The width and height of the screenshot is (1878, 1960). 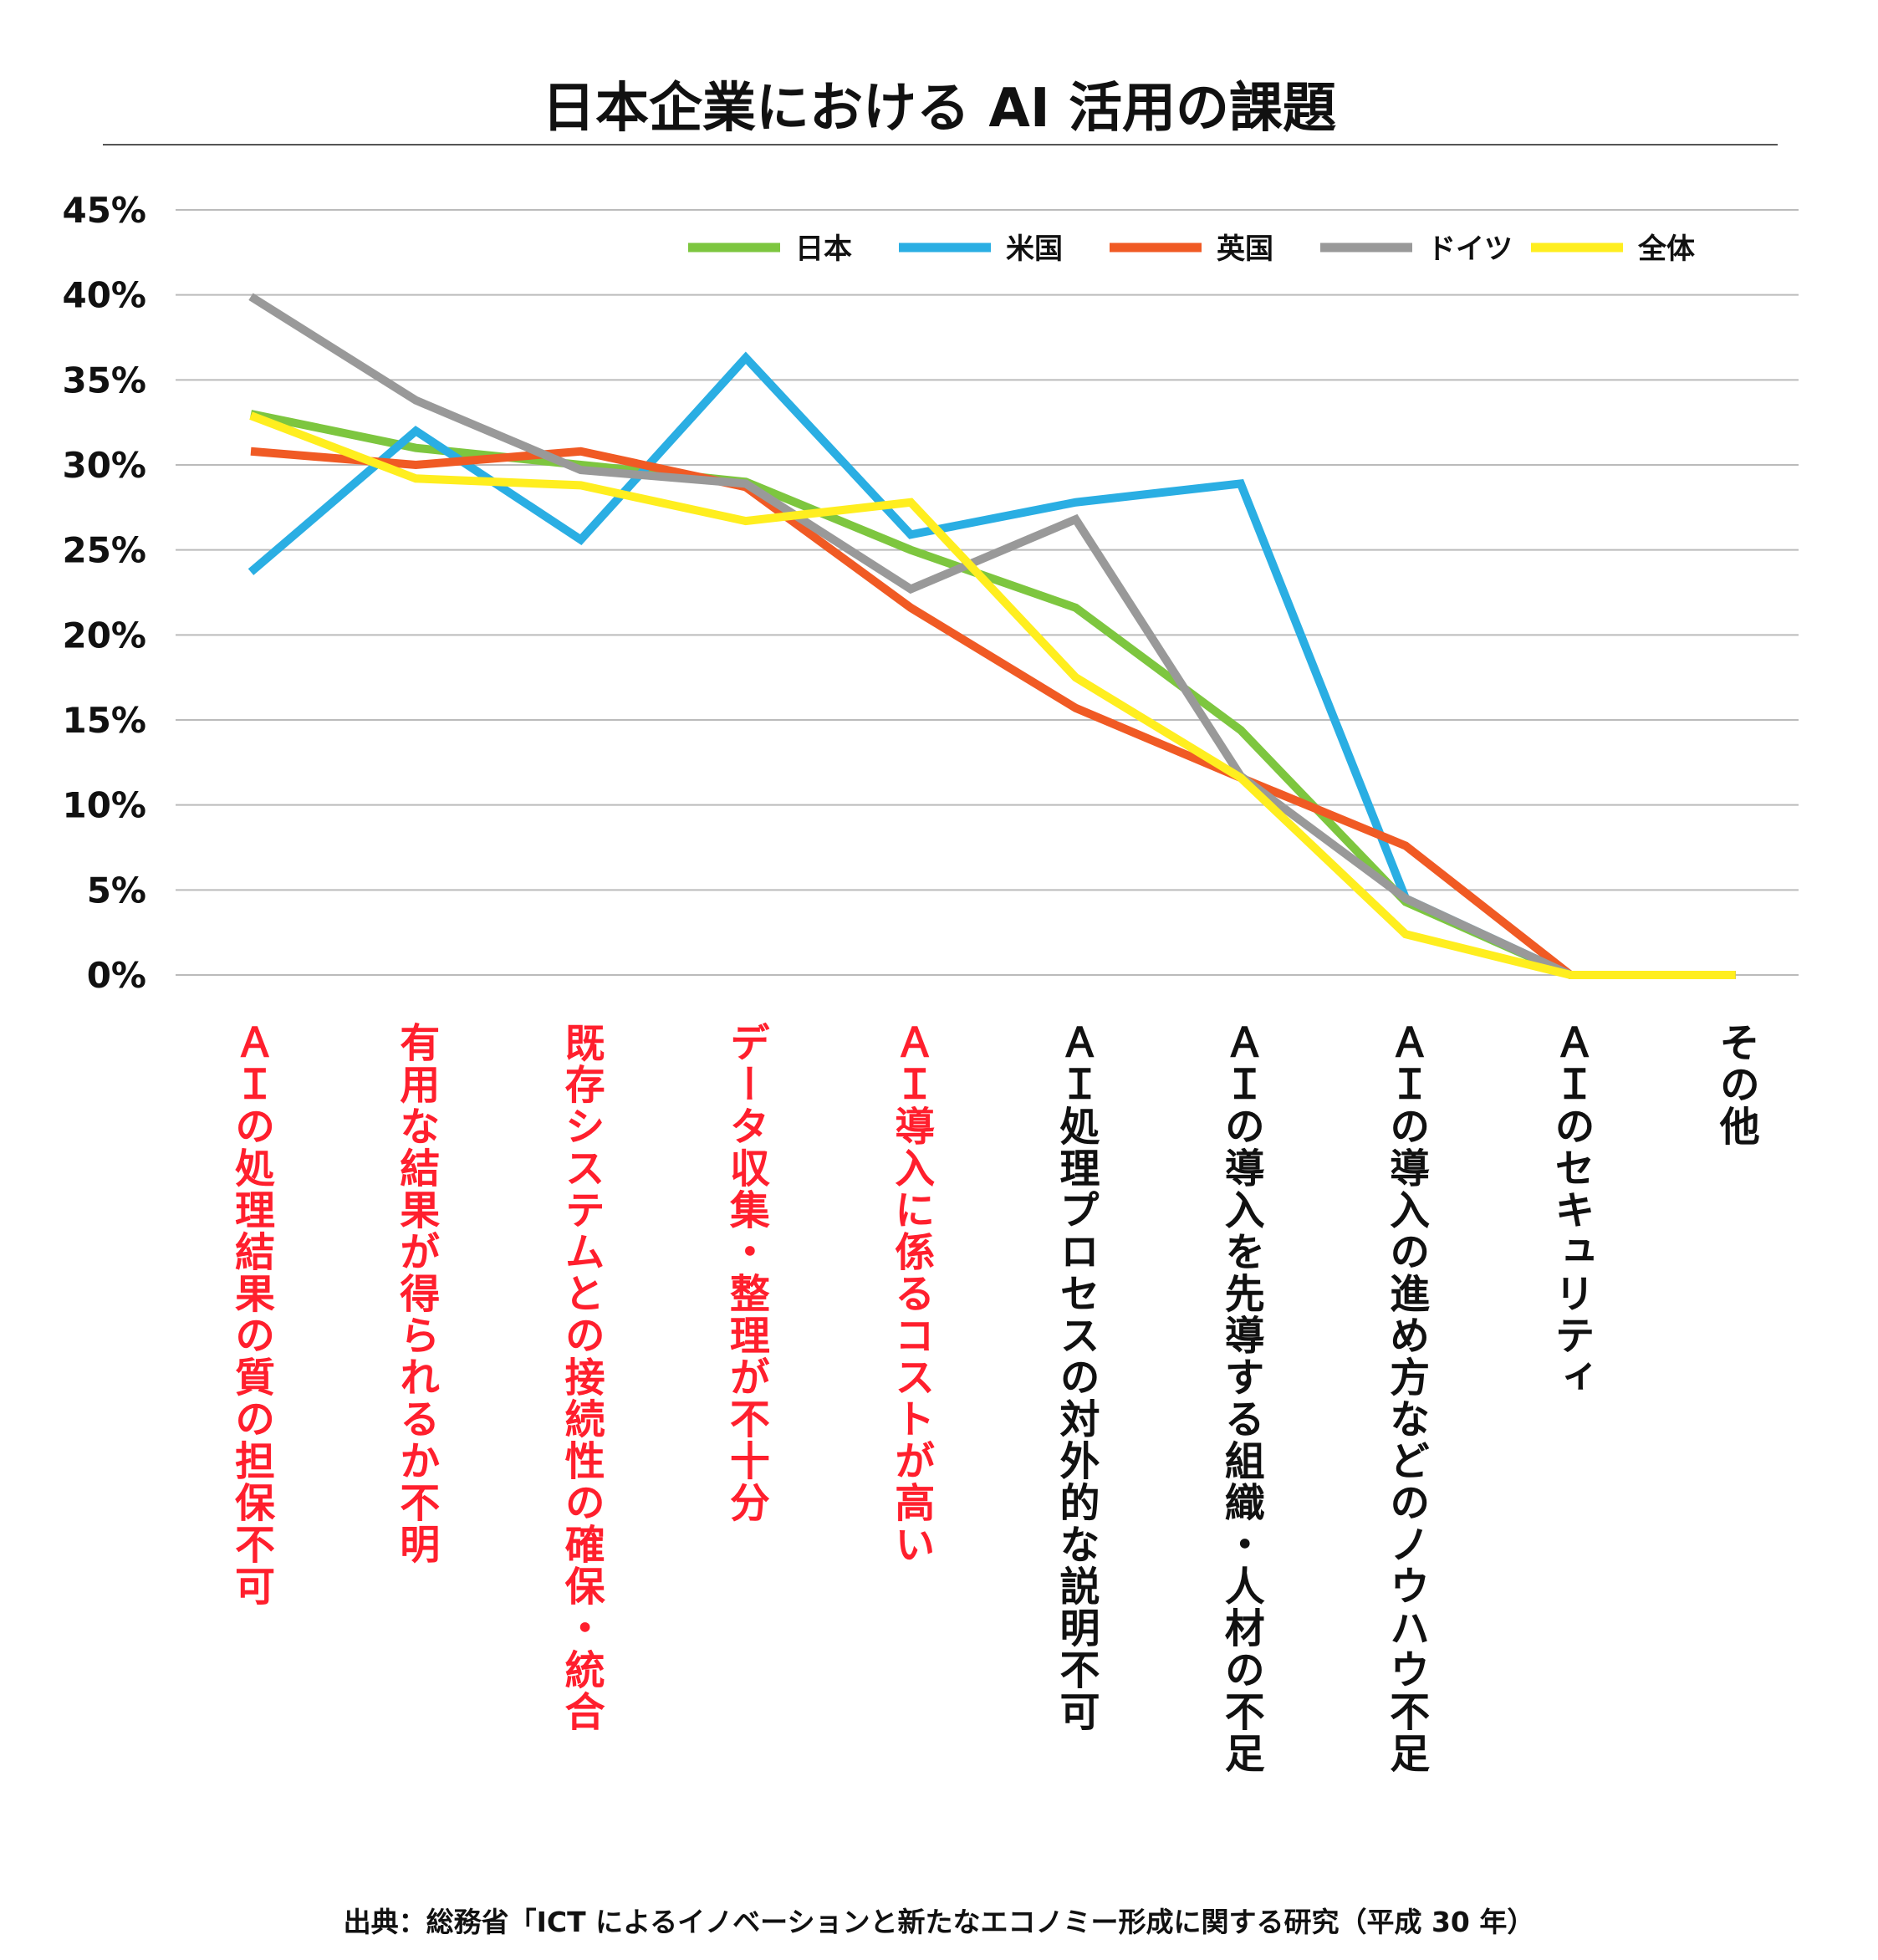 What do you see at coordinates (104, 550) in the screenshot?
I see `y-tick-label: 25%` at bounding box center [104, 550].